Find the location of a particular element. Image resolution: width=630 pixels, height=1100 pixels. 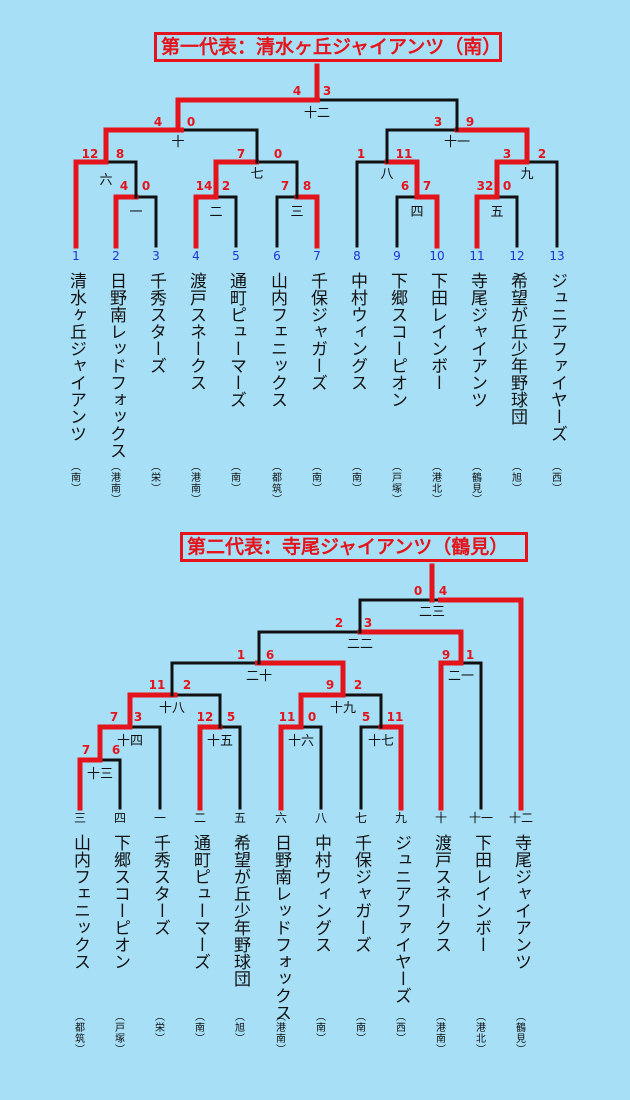

bracket2-team-12-name: 寺尾ジャイアンツ is located at coordinates (521, 902).